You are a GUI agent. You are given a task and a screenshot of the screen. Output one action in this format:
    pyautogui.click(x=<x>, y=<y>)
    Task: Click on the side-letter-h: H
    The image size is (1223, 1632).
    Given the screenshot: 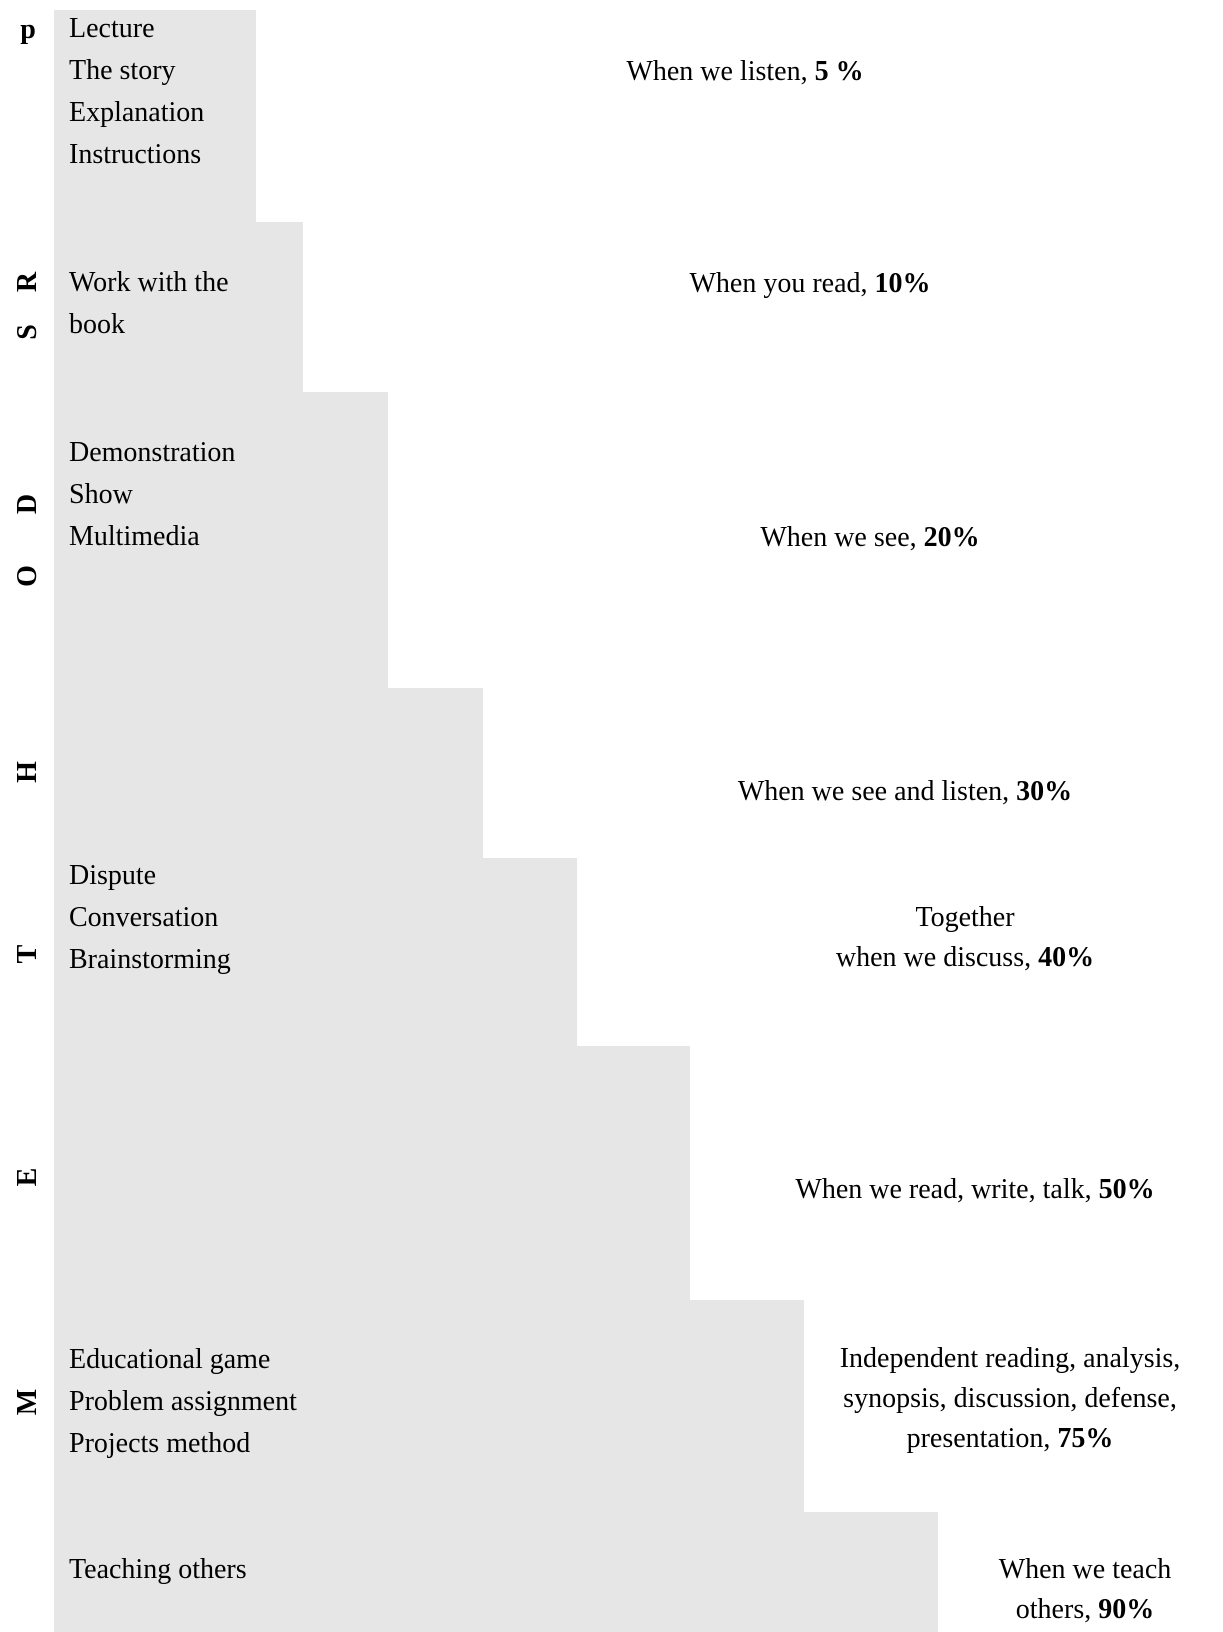 What is the action you would take?
    pyautogui.click(x=27, y=772)
    